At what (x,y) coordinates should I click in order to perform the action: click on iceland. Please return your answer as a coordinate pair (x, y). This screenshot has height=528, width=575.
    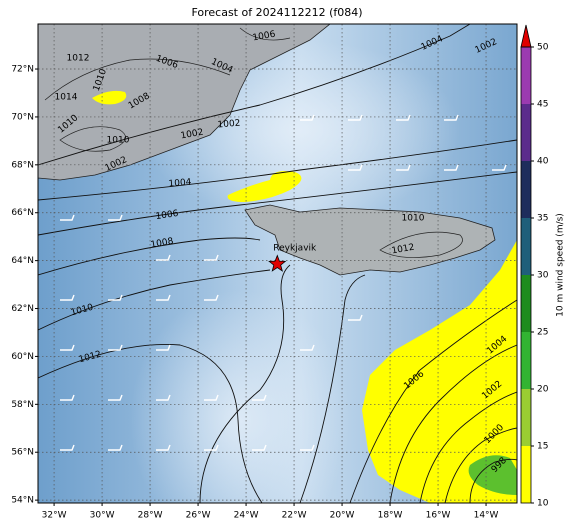
    Looking at the image, I should click on (370, 240).